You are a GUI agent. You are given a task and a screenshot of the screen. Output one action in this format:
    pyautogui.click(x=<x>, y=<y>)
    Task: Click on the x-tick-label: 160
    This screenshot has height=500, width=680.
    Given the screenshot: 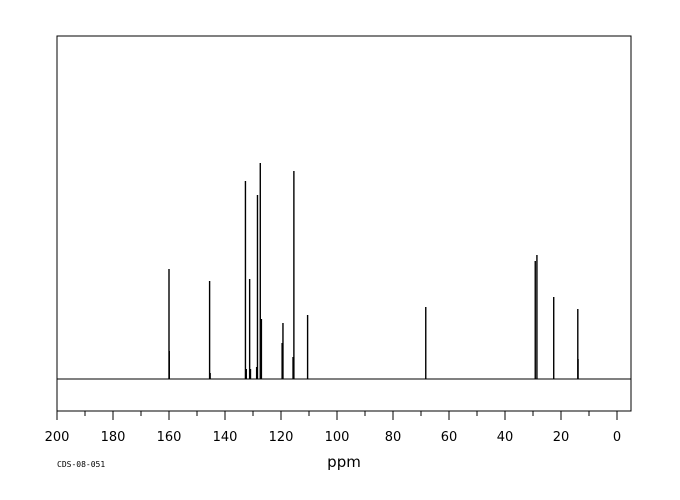 What is the action you would take?
    pyautogui.click(x=169, y=437)
    